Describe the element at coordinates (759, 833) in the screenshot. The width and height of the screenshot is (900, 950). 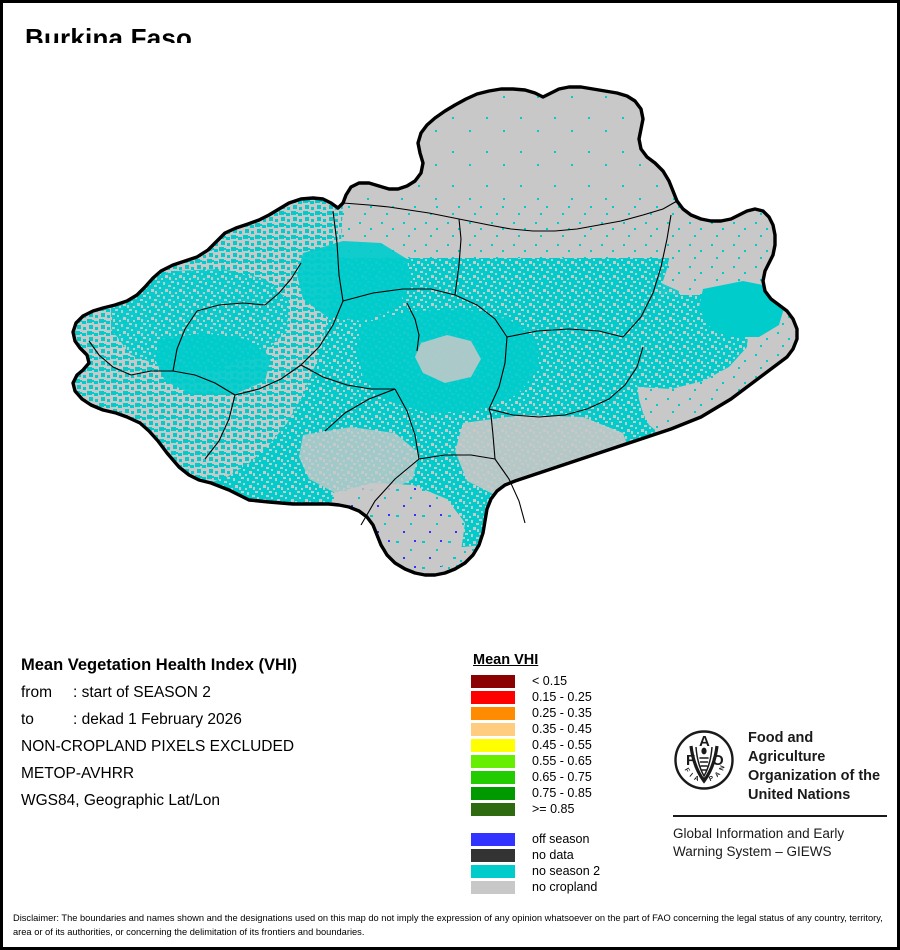
I see `giews-line-1: Global Information and Early` at that location.